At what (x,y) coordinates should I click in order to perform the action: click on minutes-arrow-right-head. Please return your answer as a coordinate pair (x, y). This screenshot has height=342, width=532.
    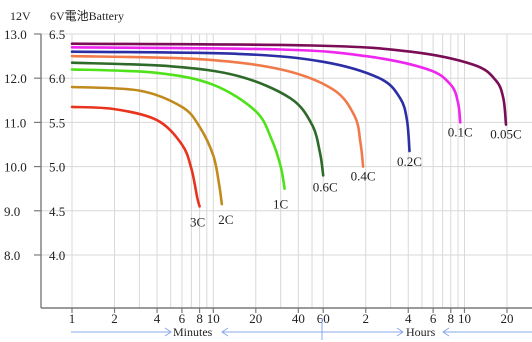
    Looking at the image, I should click on (225, 332).